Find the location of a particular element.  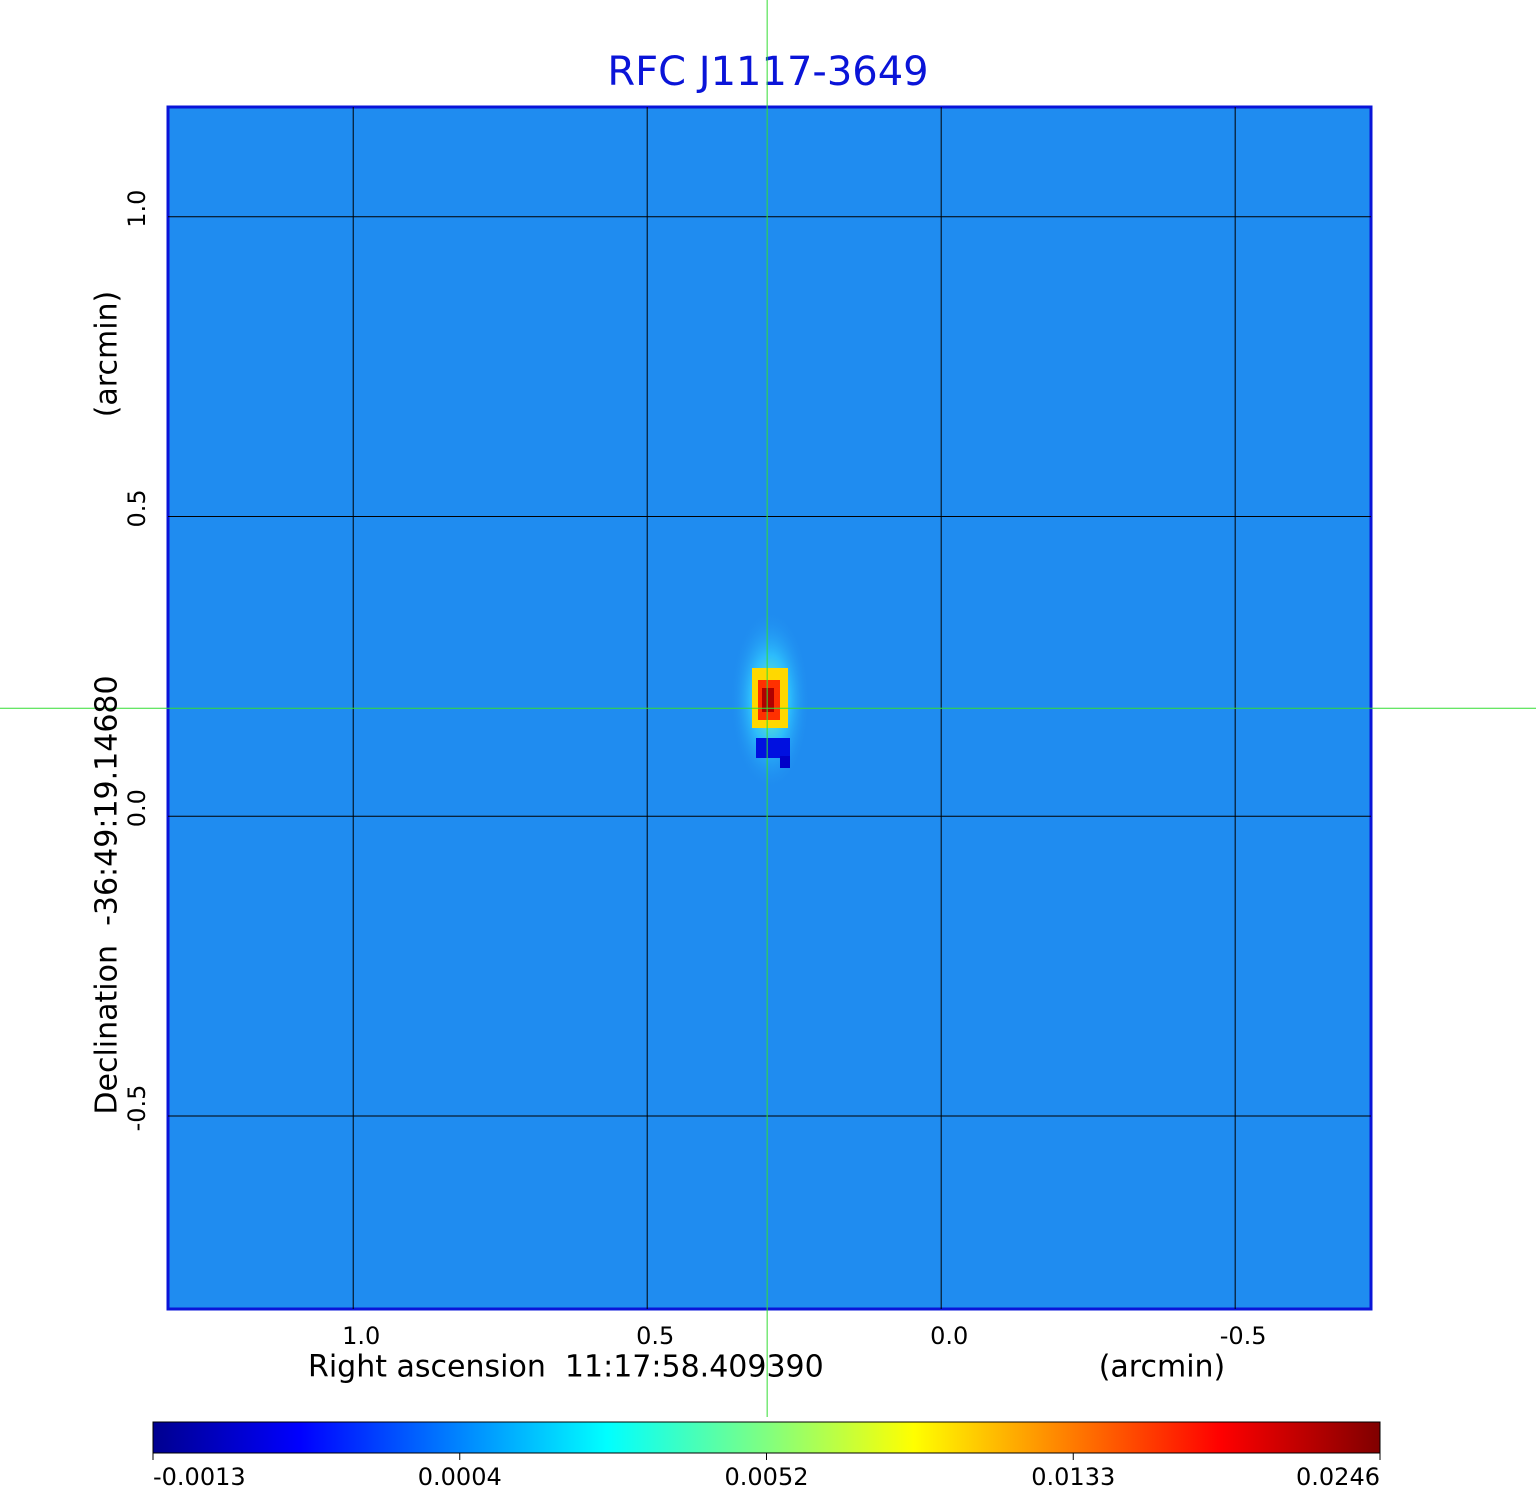

x-tick-label: -0.5 is located at coordinates (1243, 1336).